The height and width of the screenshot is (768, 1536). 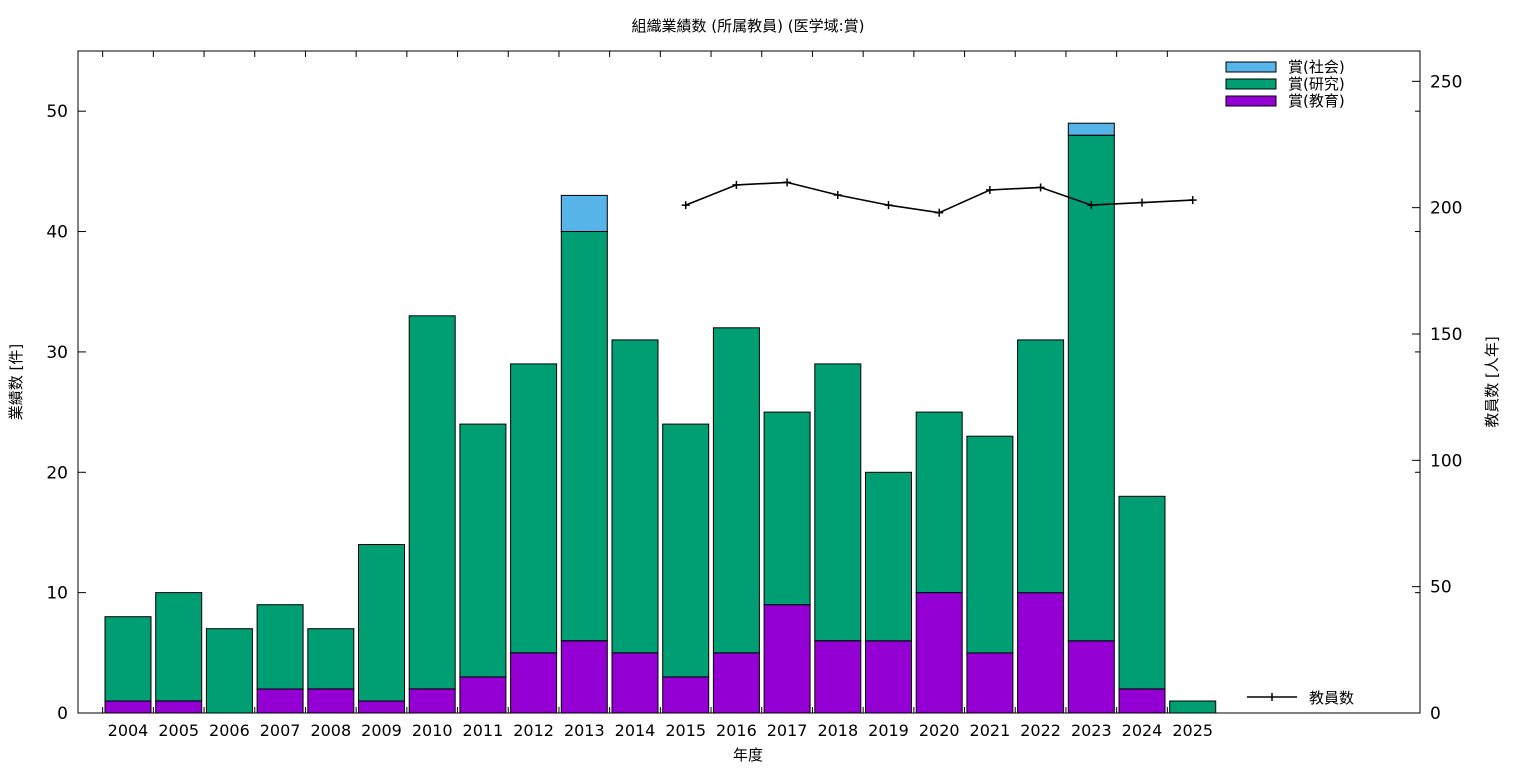 What do you see at coordinates (1040, 730) in the screenshot?
I see `x-tick-label-2022: 2022` at bounding box center [1040, 730].